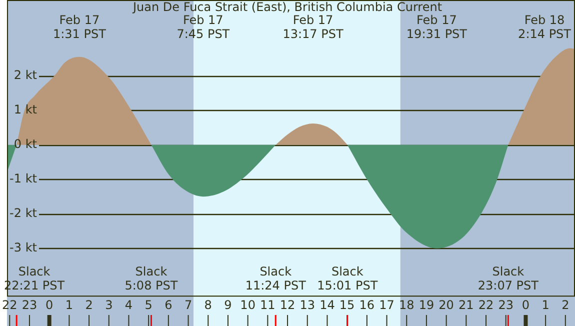 The image size is (575, 326). I want to click on x-tick-label: 17, so click(386, 305).